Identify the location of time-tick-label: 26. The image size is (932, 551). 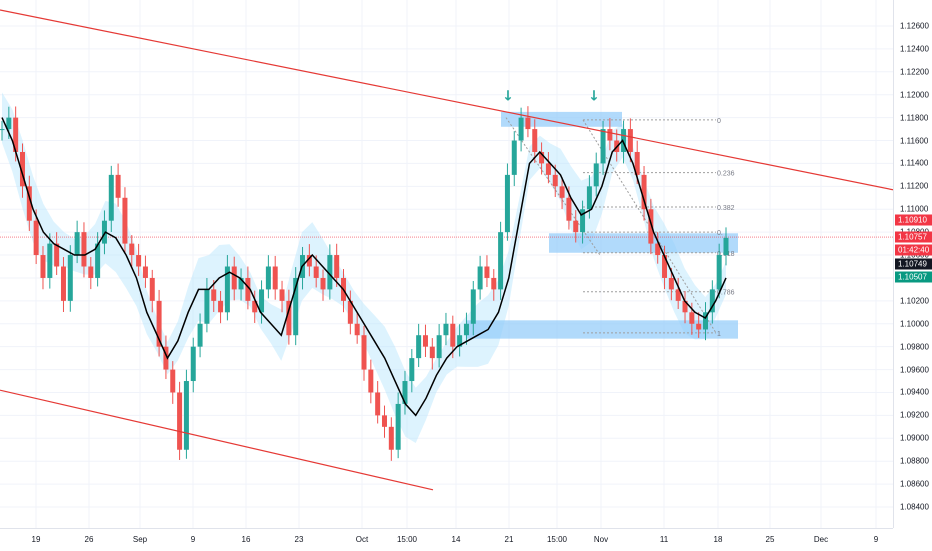
(89, 539).